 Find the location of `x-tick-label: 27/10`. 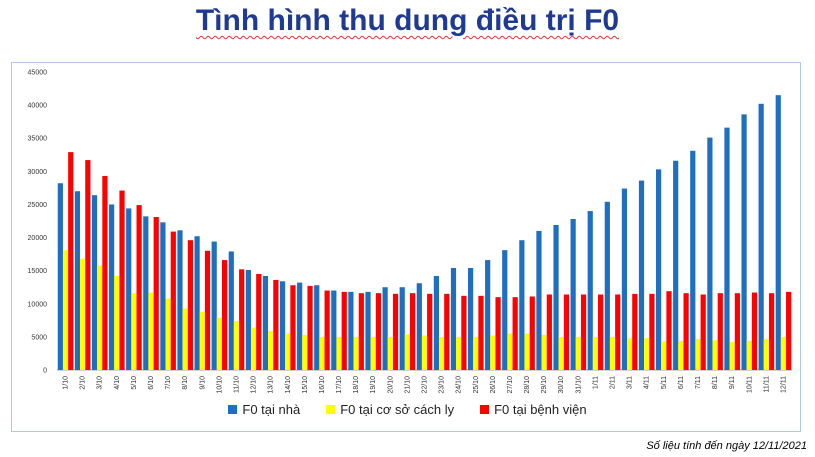

x-tick-label: 27/10 is located at coordinates (510, 385).